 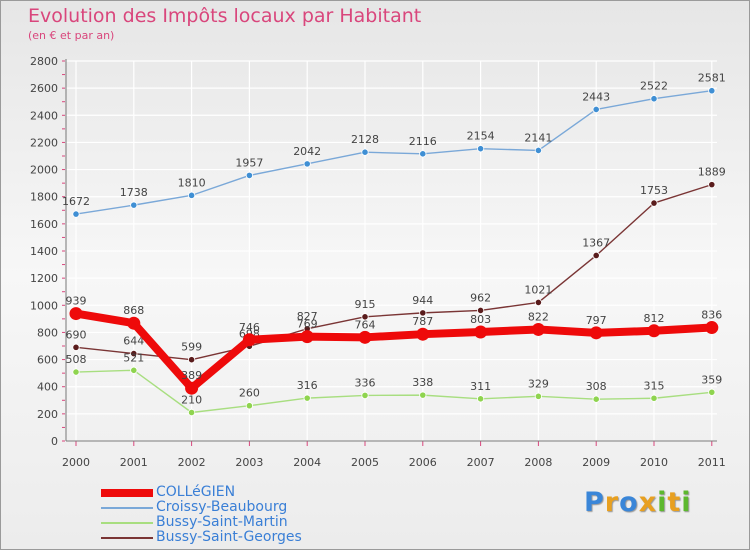 I want to click on x-tick-label: 2009, so click(x=596, y=462).